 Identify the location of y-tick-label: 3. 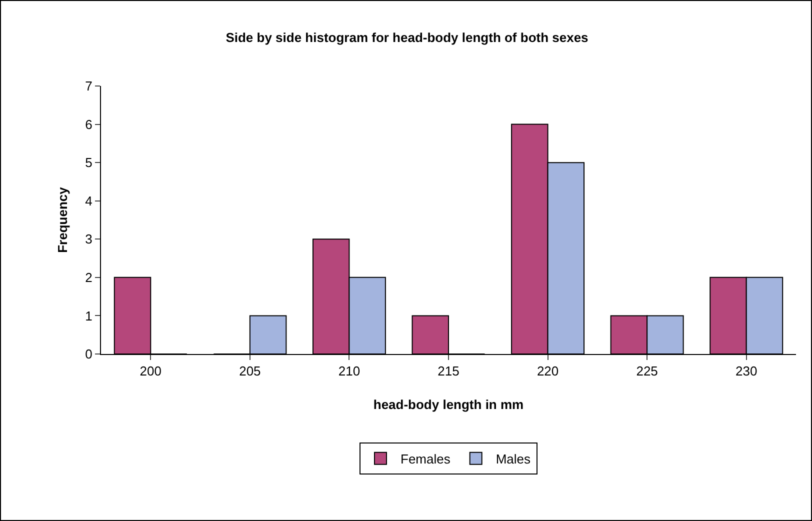
(88, 239).